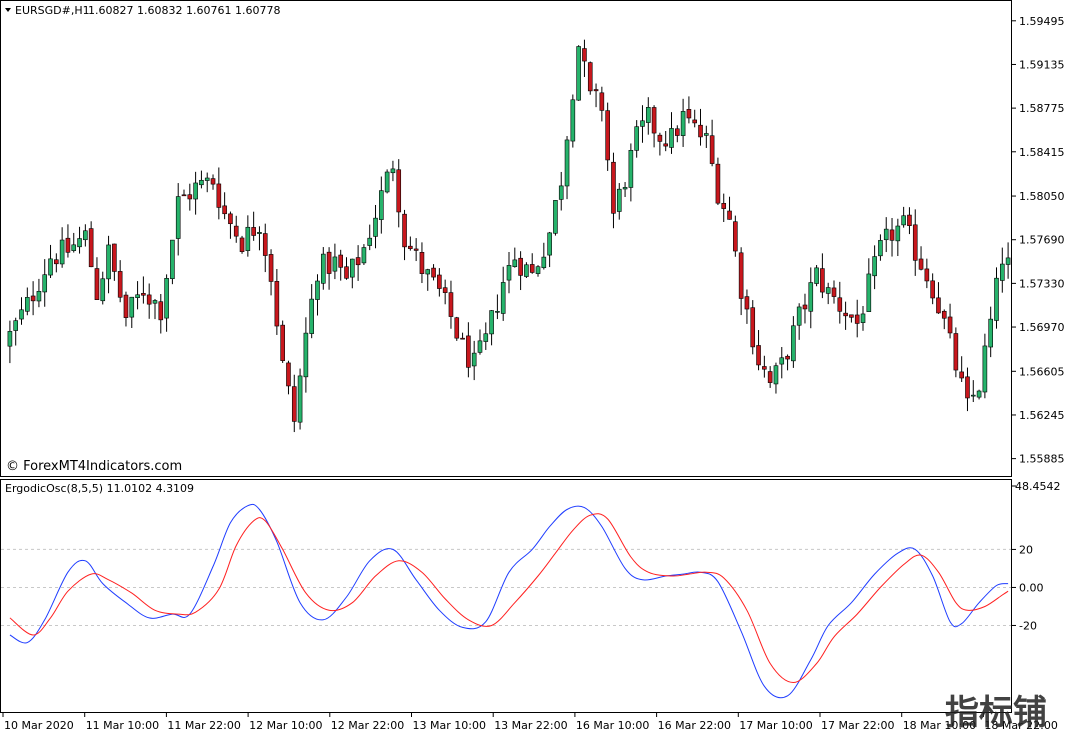 The width and height of the screenshot is (1068, 735). I want to click on price-tick-label: 1.59135, so click(1042, 64).